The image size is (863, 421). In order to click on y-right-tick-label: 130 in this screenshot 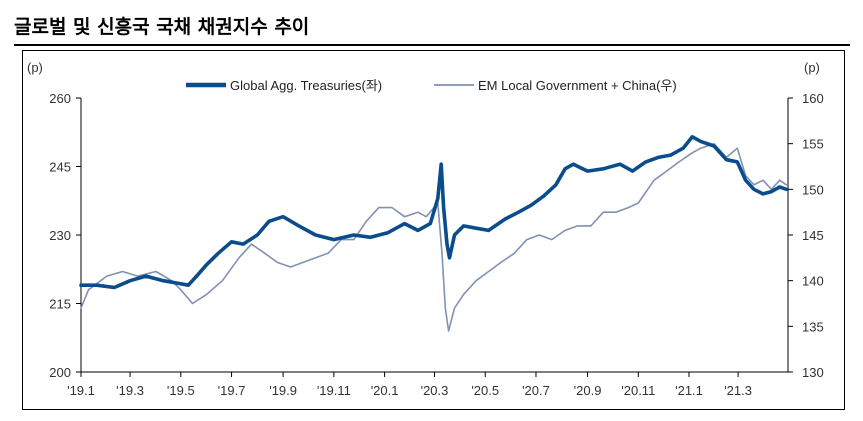, I will do `click(813, 372)`.